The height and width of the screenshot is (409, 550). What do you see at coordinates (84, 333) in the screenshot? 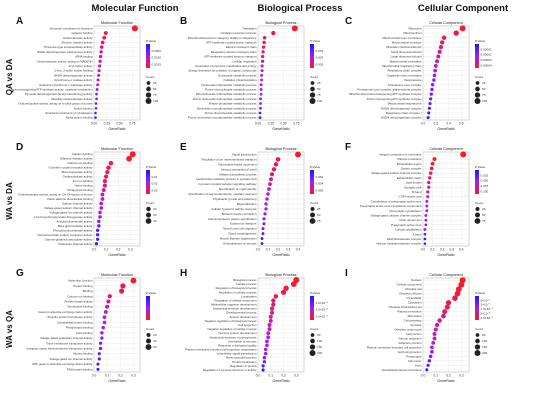
I see `term-label: Actin binding` at bounding box center [84, 333].